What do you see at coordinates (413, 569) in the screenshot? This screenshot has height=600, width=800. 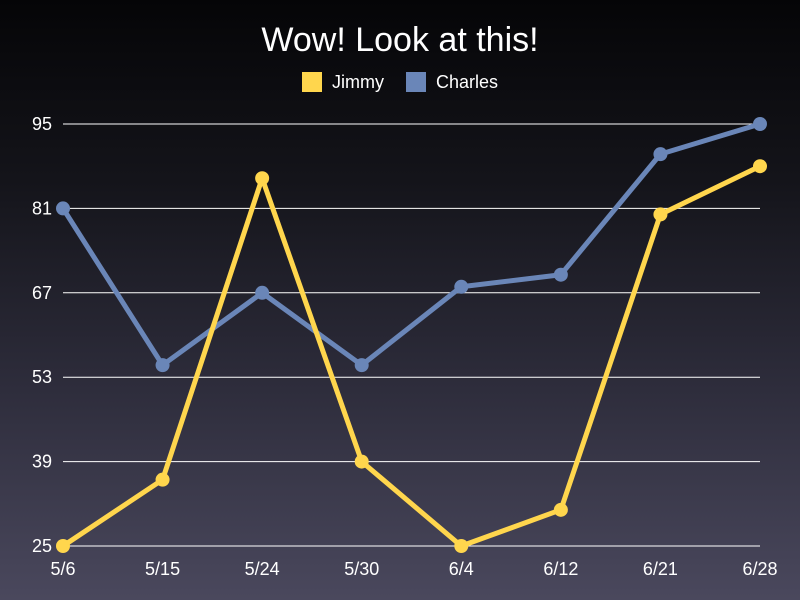 I see `x-axis-ticks: 5/6 5/15 5/24 5/30 6/4 6/12 6/21 6/28` at bounding box center [413, 569].